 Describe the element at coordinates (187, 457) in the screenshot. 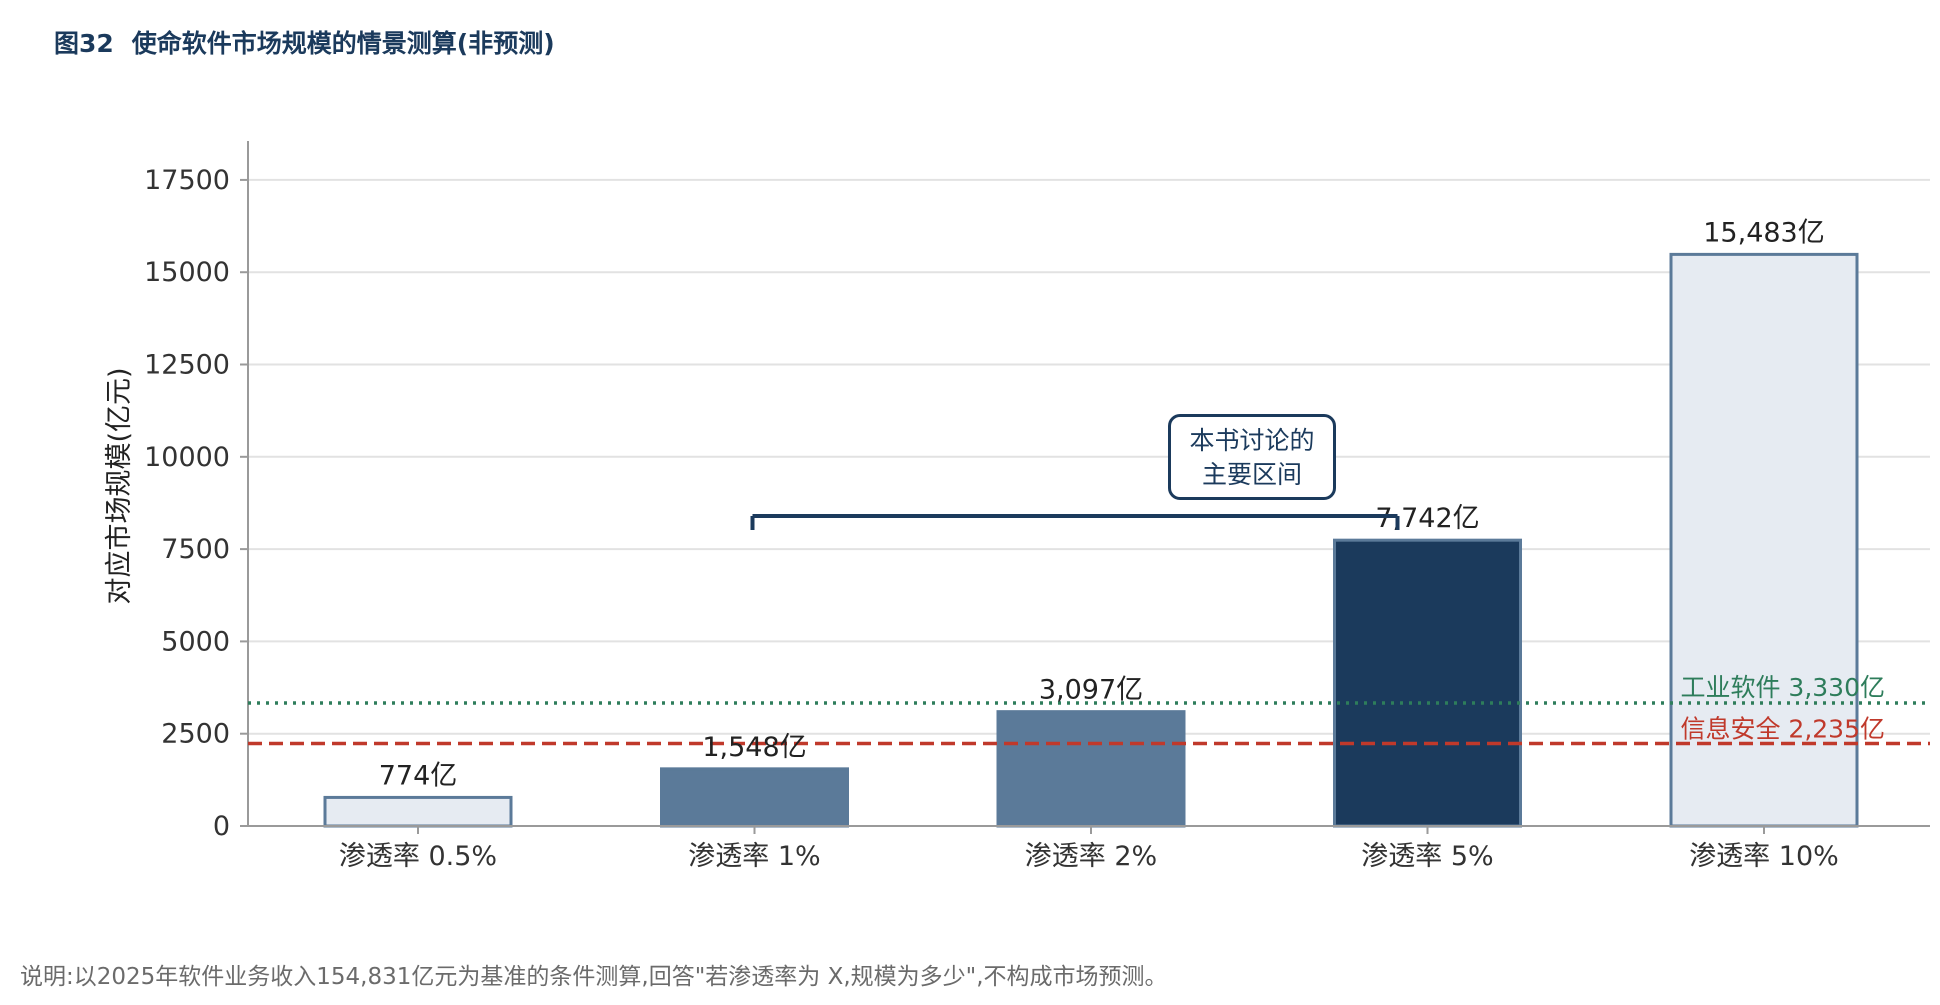

I see `y-tick-label: 10000` at that location.